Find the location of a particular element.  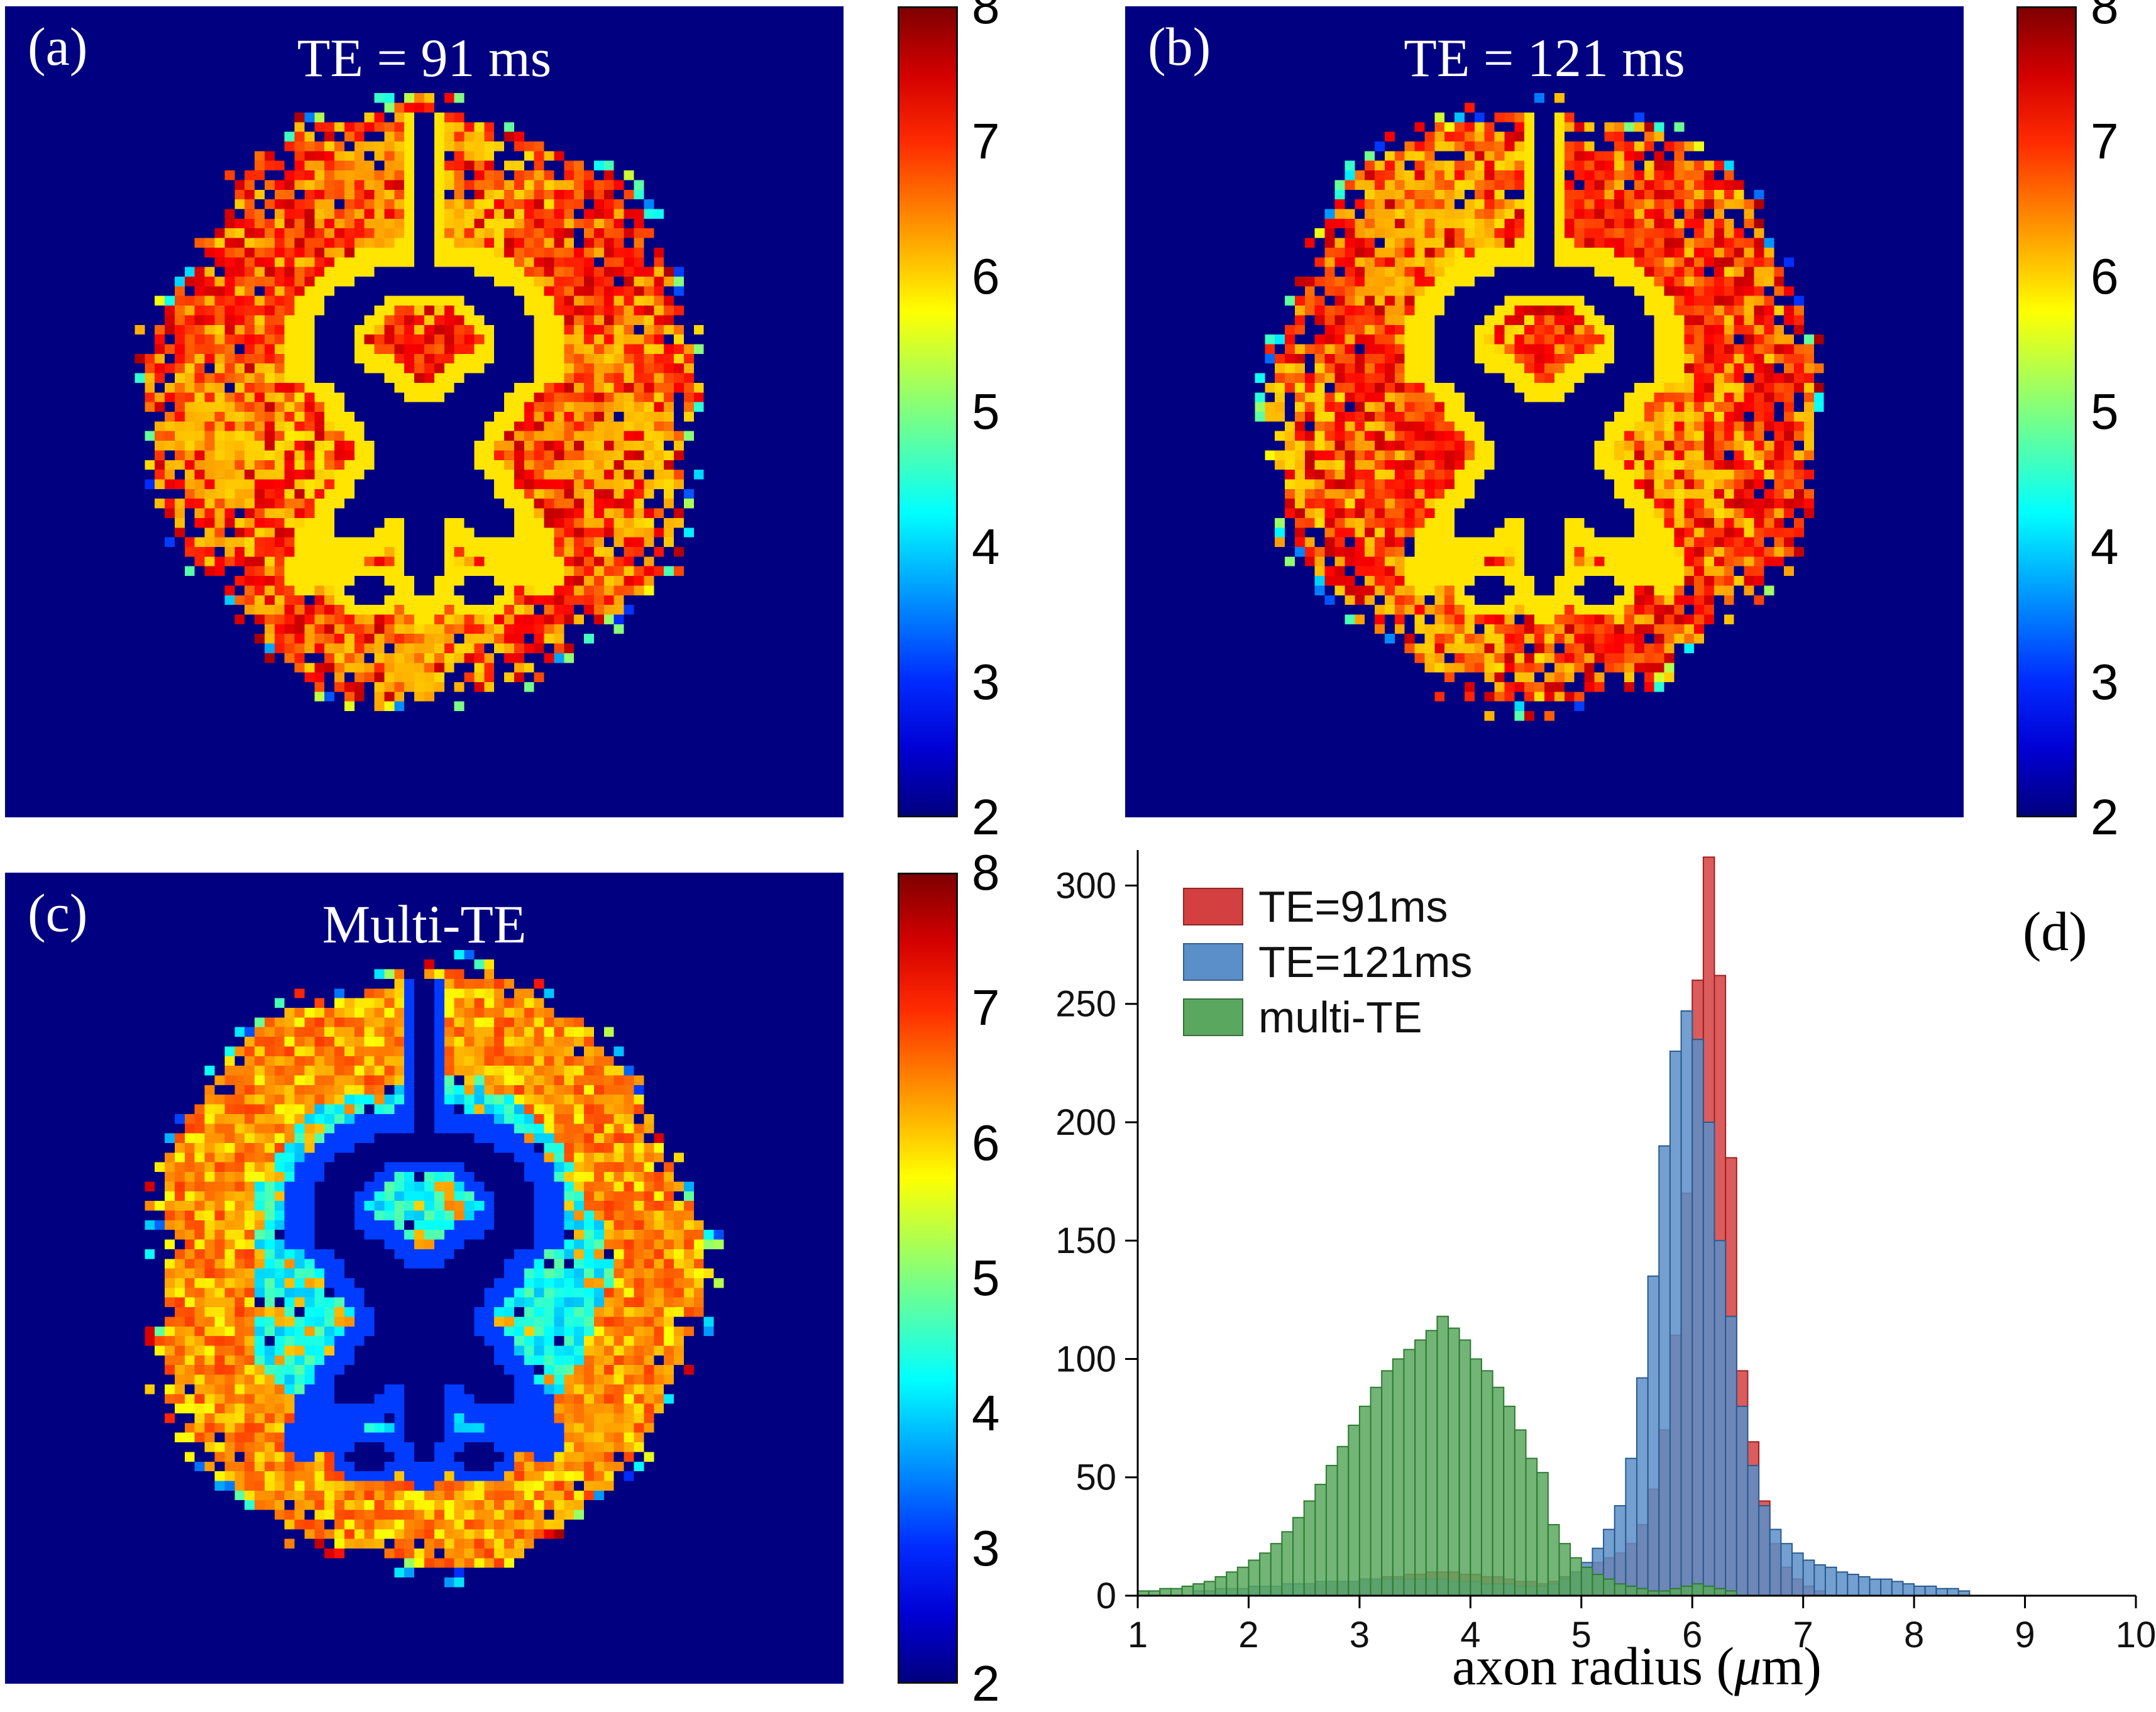

x-tick-label: 10 is located at coordinates (2136, 1635).